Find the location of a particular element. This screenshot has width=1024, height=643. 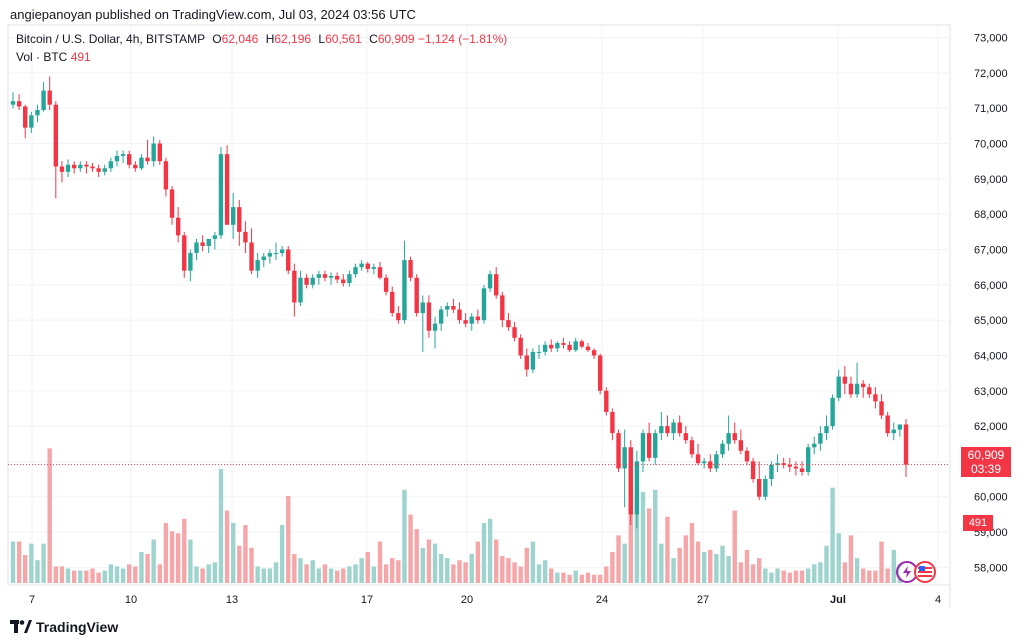

tradingview-footer: TradingView is located at coordinates (64, 626).